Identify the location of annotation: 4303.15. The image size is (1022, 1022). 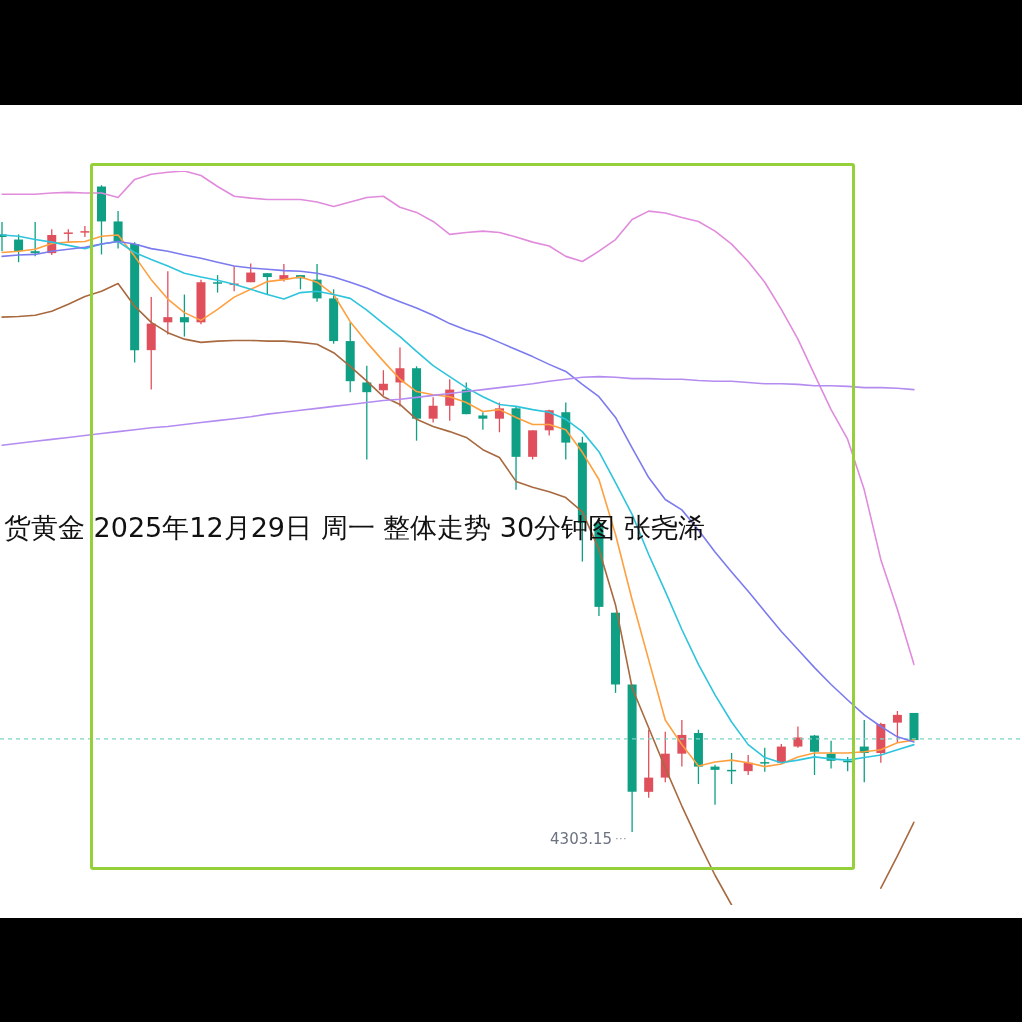
(581, 838).